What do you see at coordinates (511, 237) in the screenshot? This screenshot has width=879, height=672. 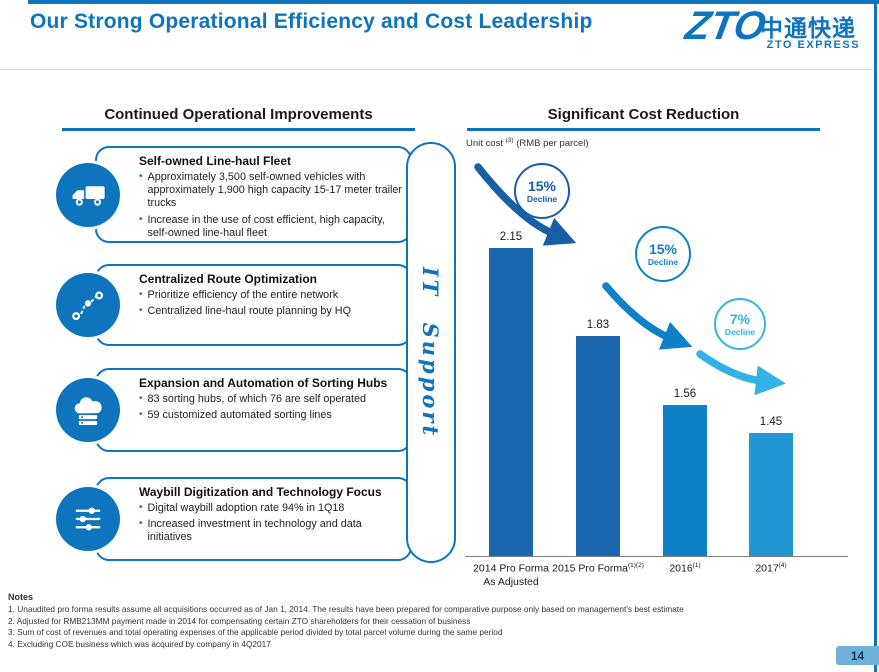 I see `bar-value-label: 2.15` at bounding box center [511, 237].